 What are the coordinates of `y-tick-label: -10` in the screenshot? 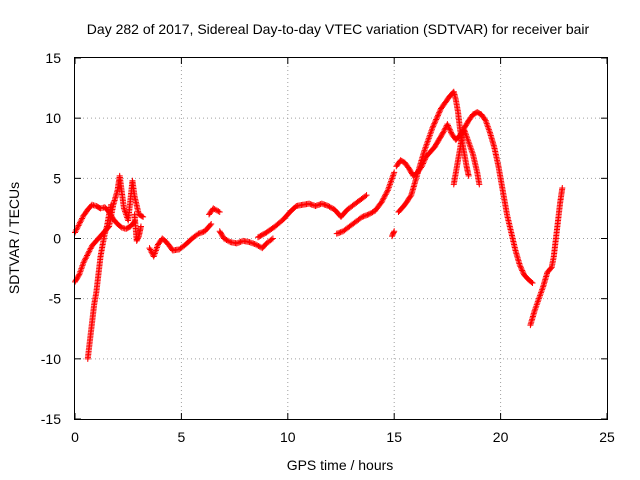 It's located at (51, 359).